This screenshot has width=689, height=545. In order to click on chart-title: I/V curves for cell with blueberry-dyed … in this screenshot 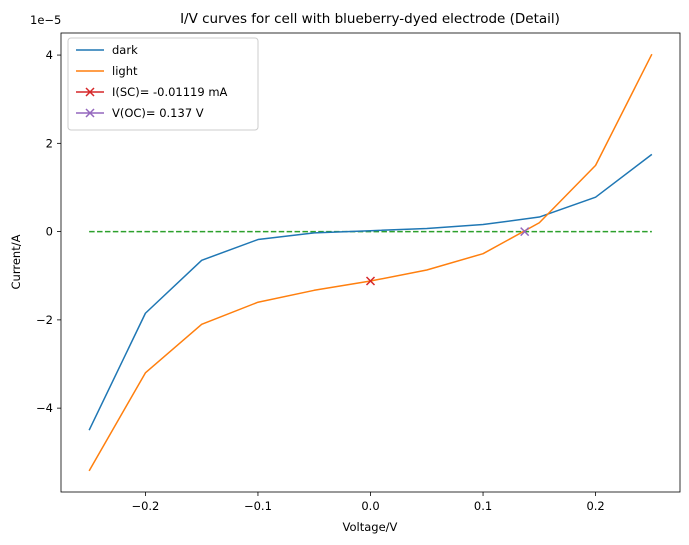, I will do `click(370, 19)`.